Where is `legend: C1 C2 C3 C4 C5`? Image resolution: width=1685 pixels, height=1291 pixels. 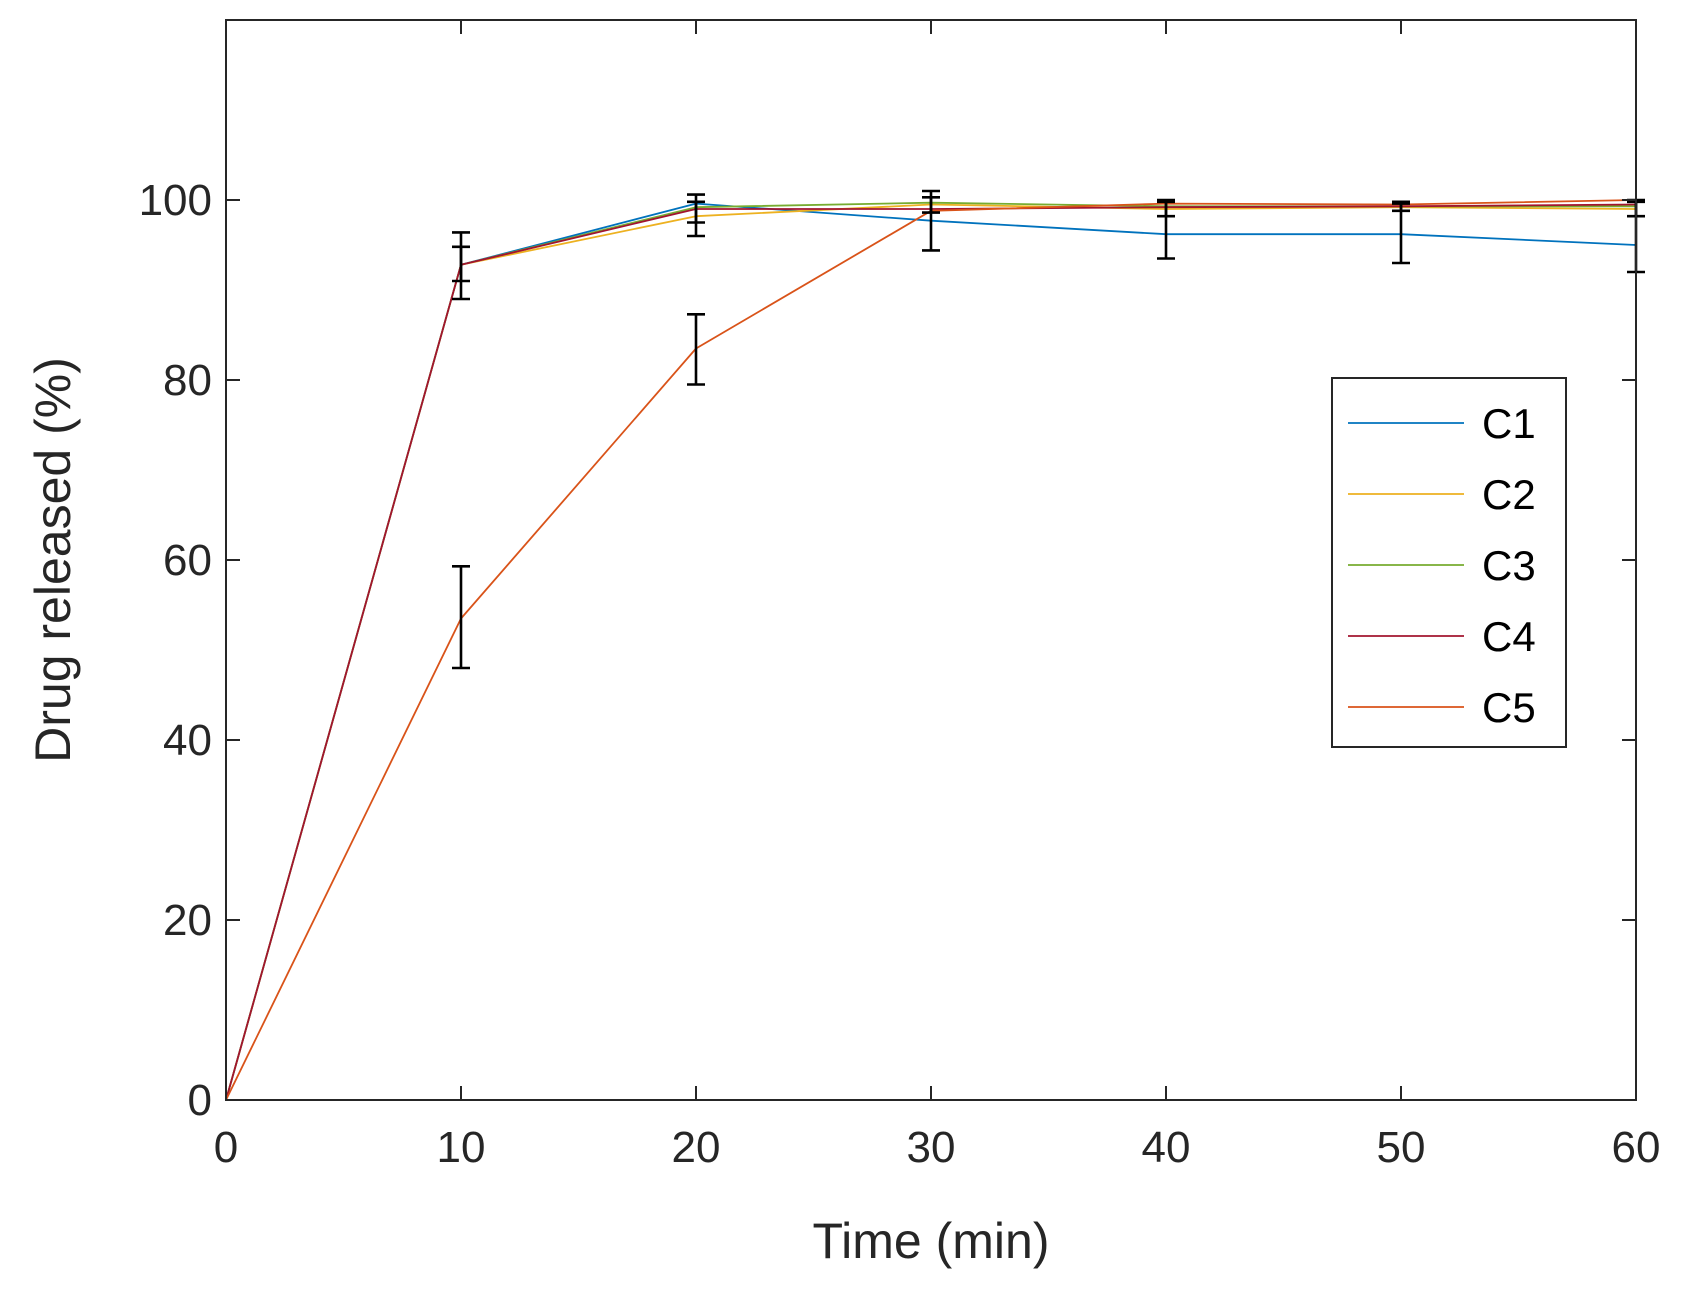 legend: C1 C2 C3 C4 C5 is located at coordinates (1449, 562).